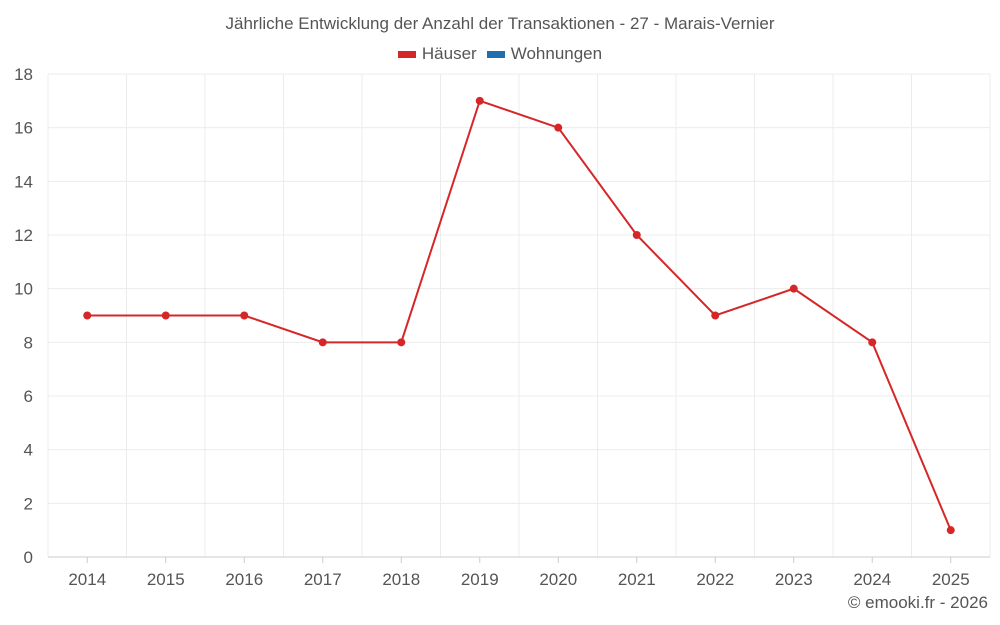 This screenshot has width=1000, height=625. I want to click on y-tick-label: 8, so click(28, 342).